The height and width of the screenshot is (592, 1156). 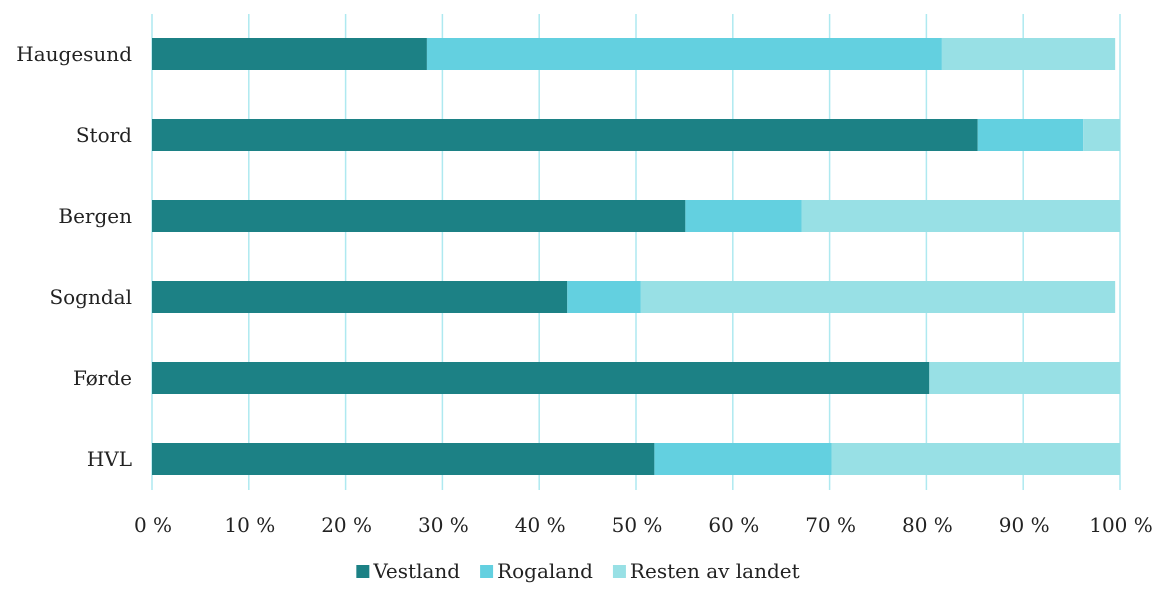 I want to click on x-tick-label-0: 0 %, so click(x=153, y=525).